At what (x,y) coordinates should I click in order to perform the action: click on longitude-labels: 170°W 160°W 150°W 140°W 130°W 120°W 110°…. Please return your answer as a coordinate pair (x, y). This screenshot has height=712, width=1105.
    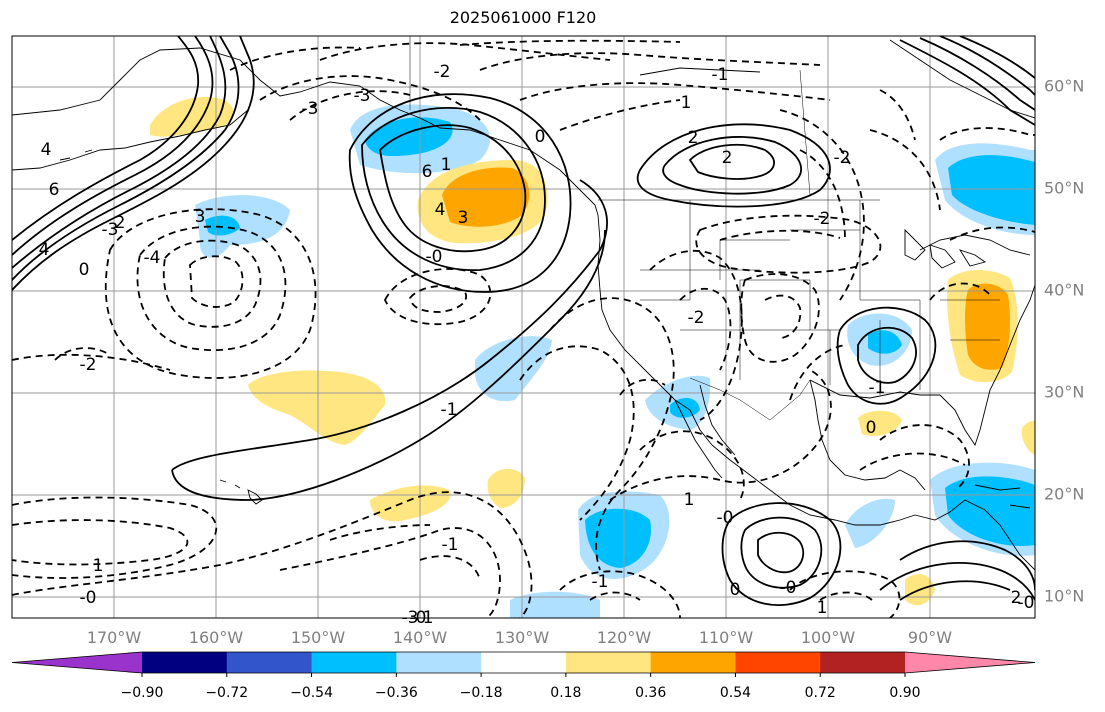
    Looking at the image, I should click on (519, 637).